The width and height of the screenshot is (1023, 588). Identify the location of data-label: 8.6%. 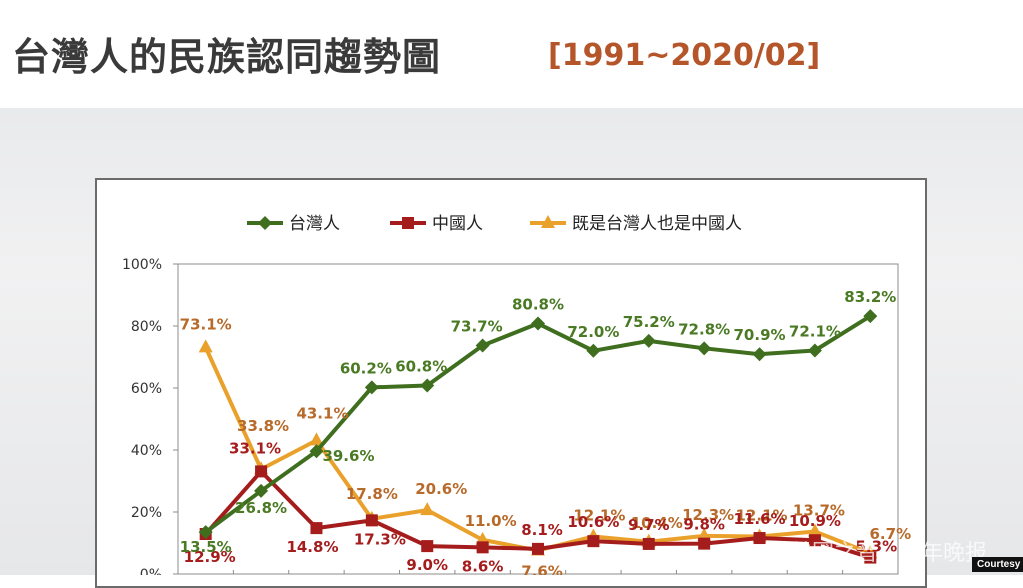
(483, 566).